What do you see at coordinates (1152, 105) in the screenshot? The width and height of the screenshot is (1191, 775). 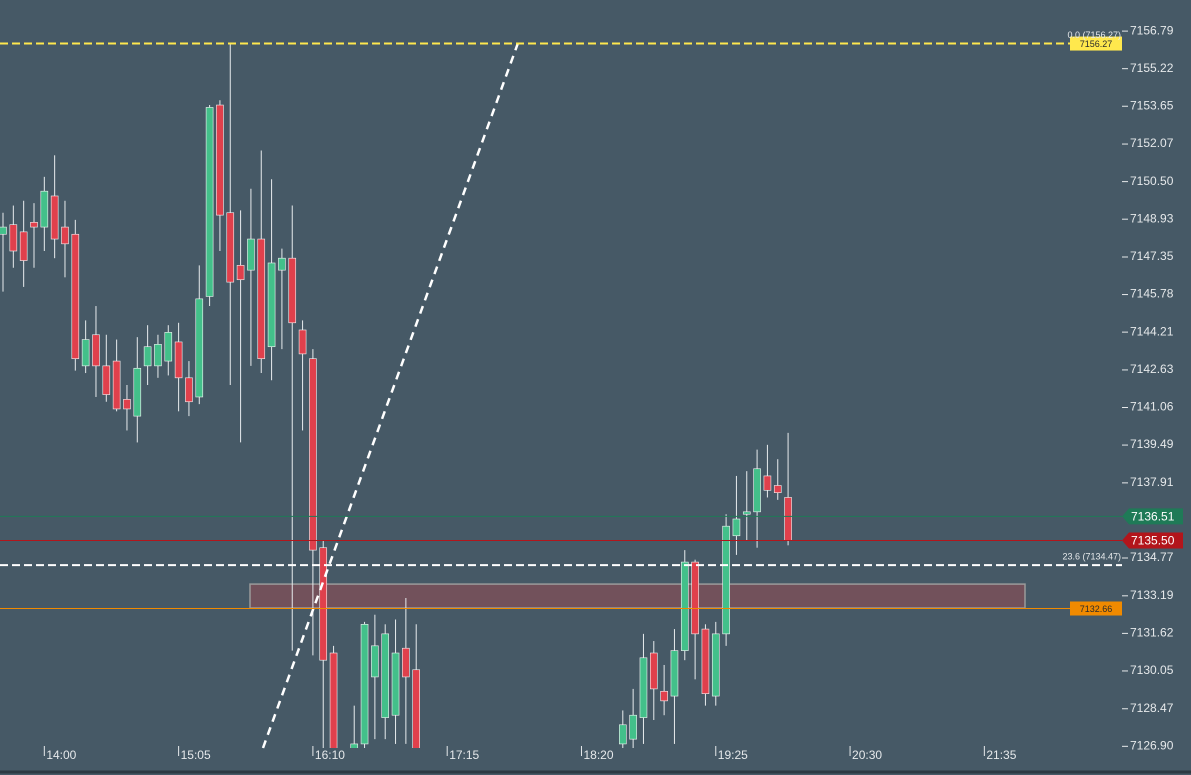 I see `y-tick-label: 7153.65` at bounding box center [1152, 105].